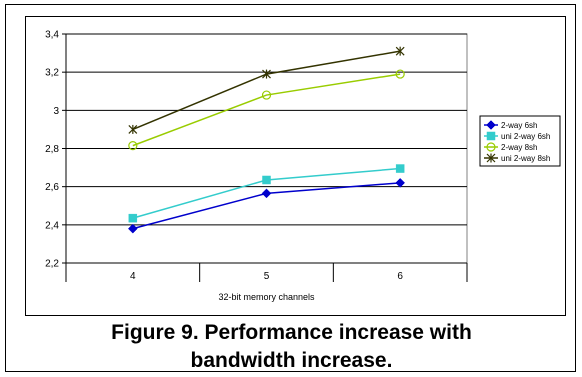 The height and width of the screenshot is (377, 582). What do you see at coordinates (52, 149) in the screenshot?
I see `y-tick-label: 2,8` at bounding box center [52, 149].